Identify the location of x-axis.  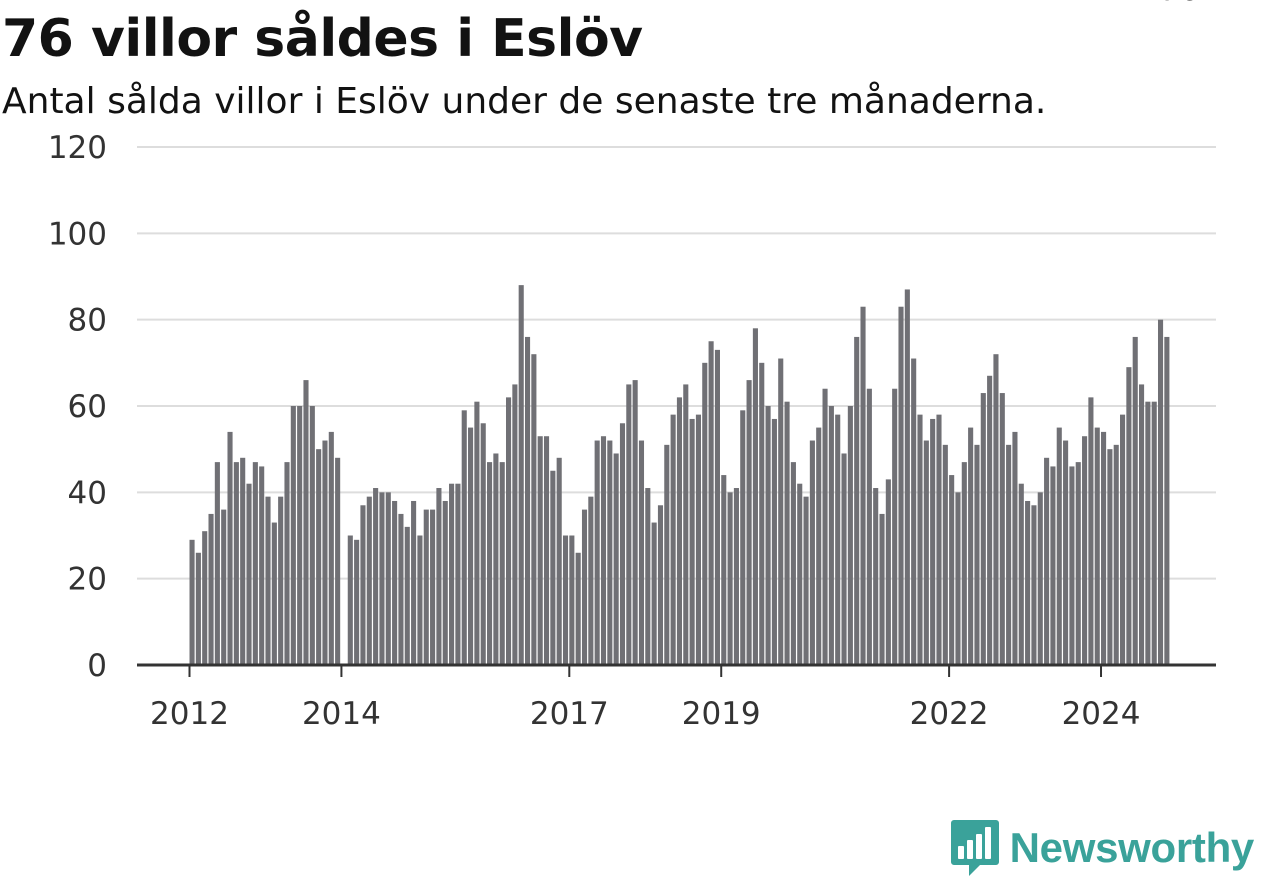
(676, 670).